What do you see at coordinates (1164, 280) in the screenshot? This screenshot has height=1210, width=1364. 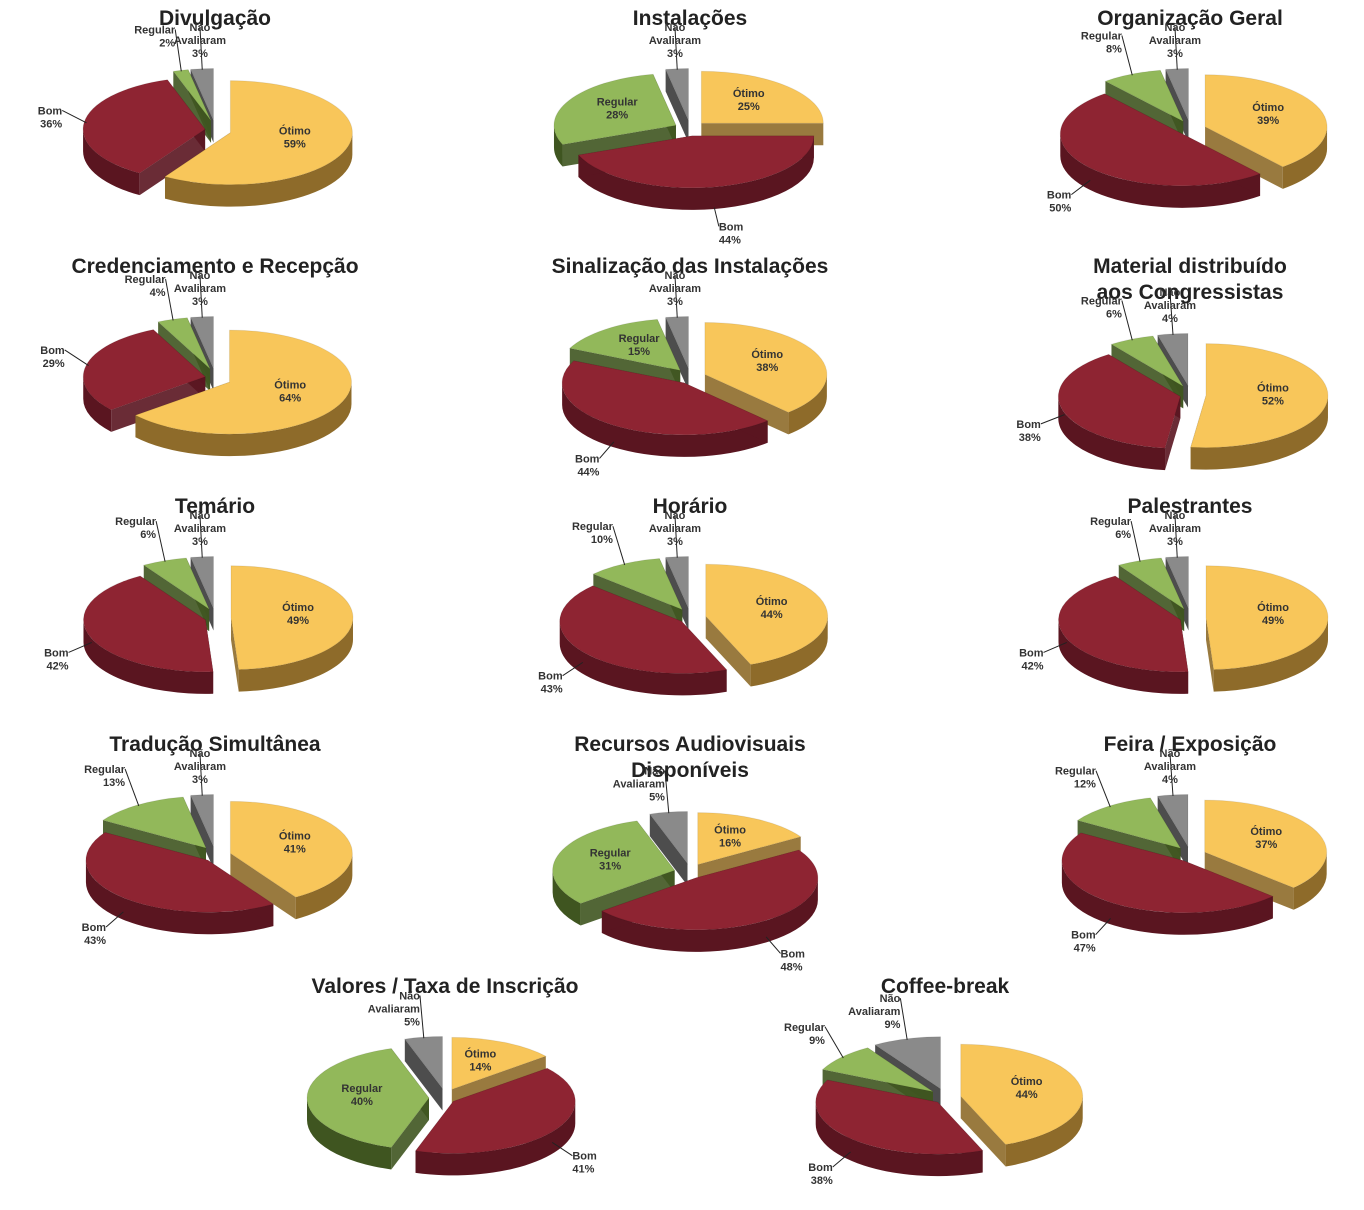 I see `chart-title: Material distribuído aos Congressistas` at bounding box center [1164, 280].